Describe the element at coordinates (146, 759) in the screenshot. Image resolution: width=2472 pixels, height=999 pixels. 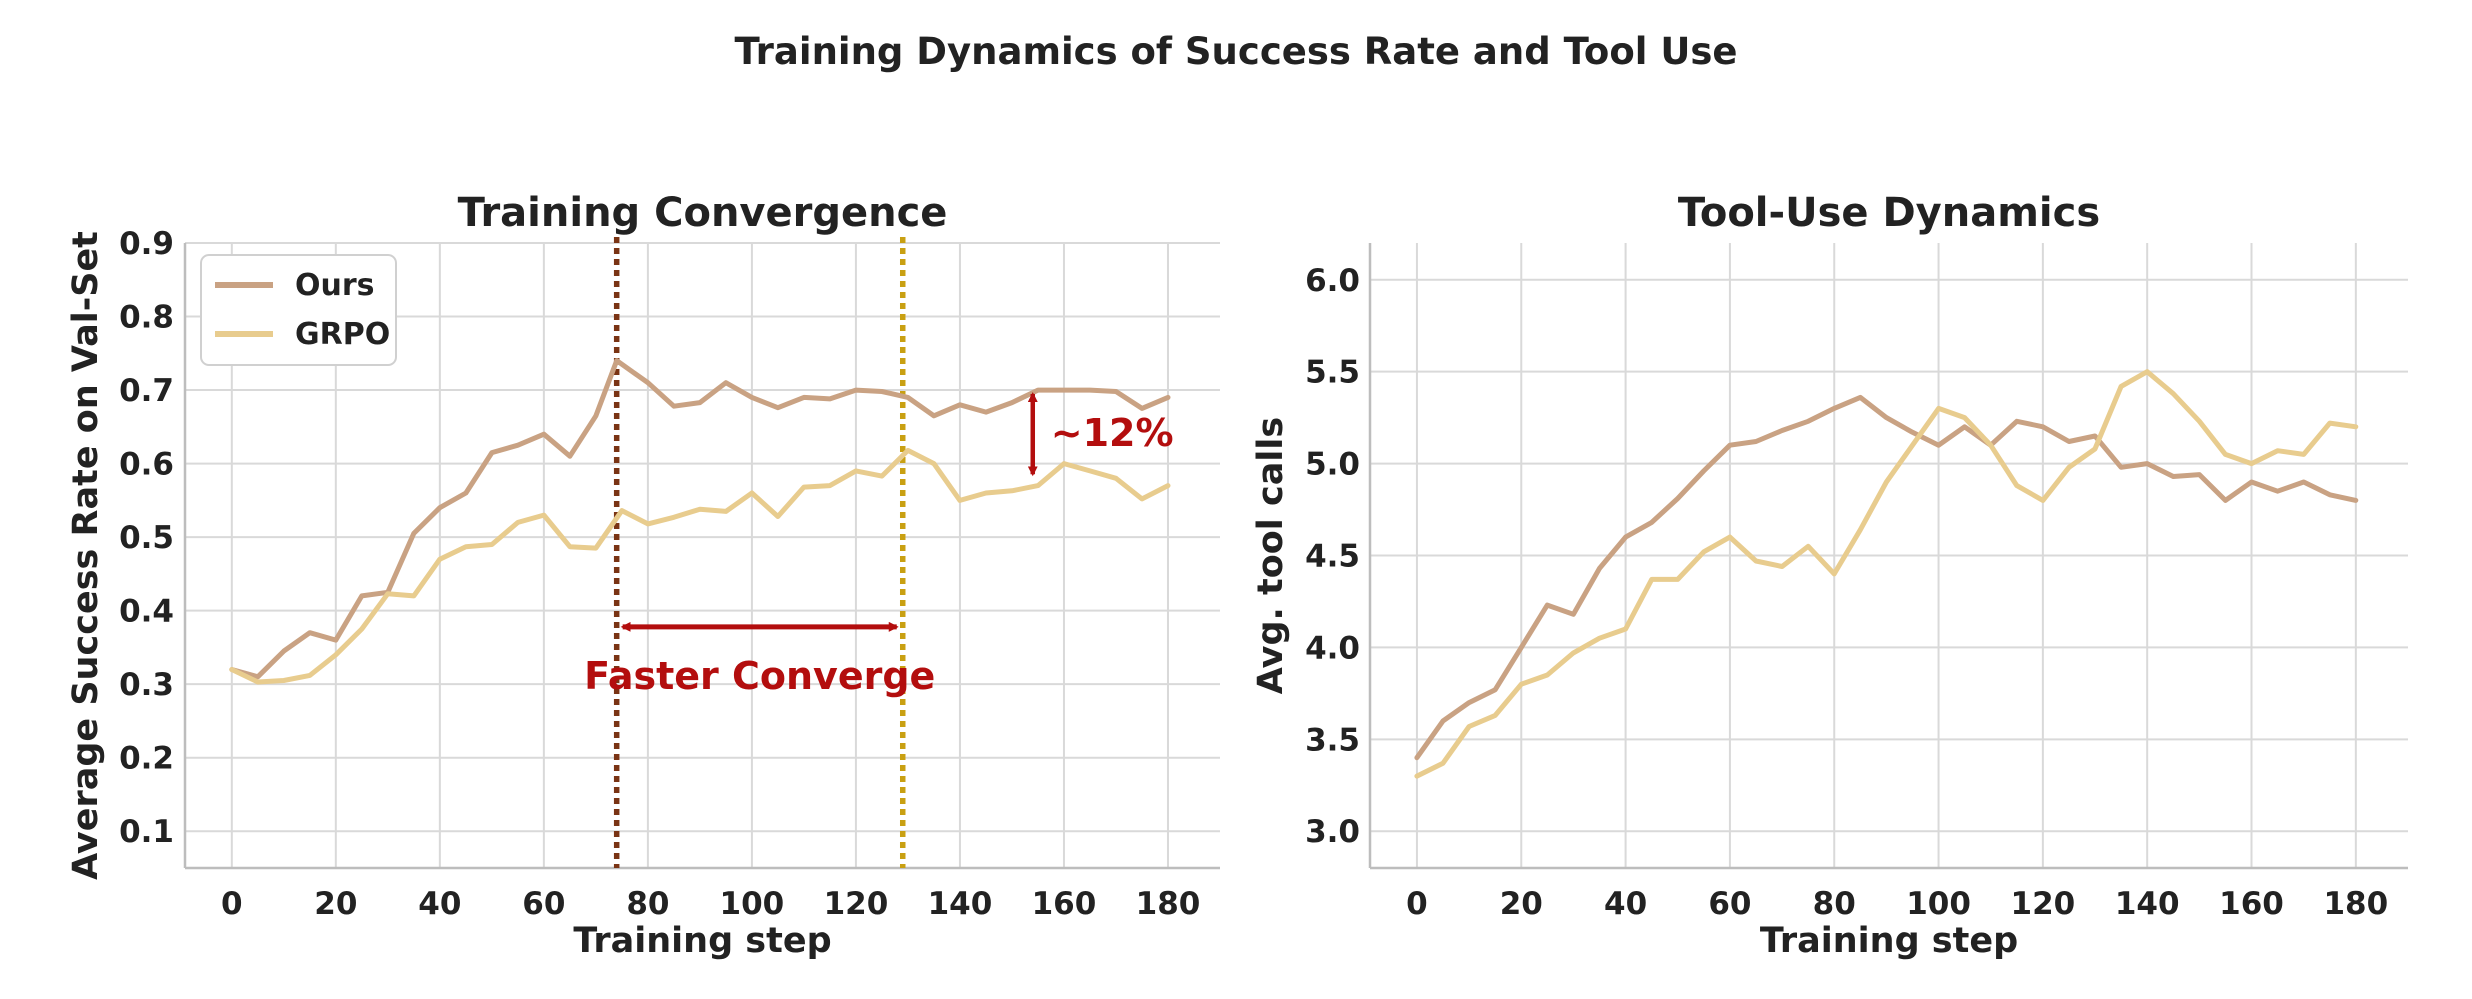
I see `y-tick-label: 0.2` at that location.